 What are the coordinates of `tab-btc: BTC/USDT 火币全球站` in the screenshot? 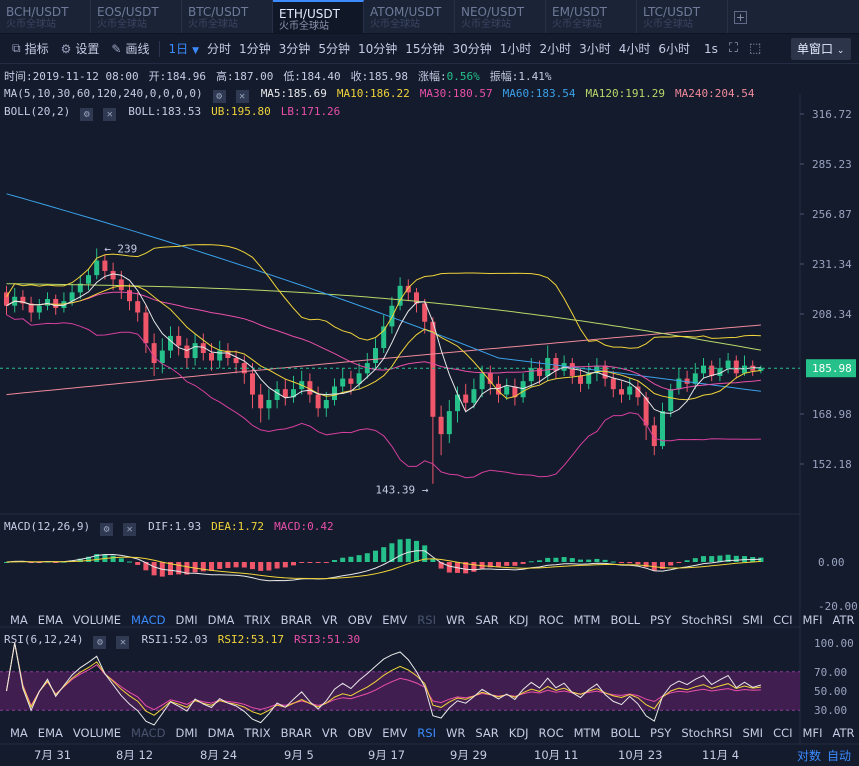 It's located at (227, 16).